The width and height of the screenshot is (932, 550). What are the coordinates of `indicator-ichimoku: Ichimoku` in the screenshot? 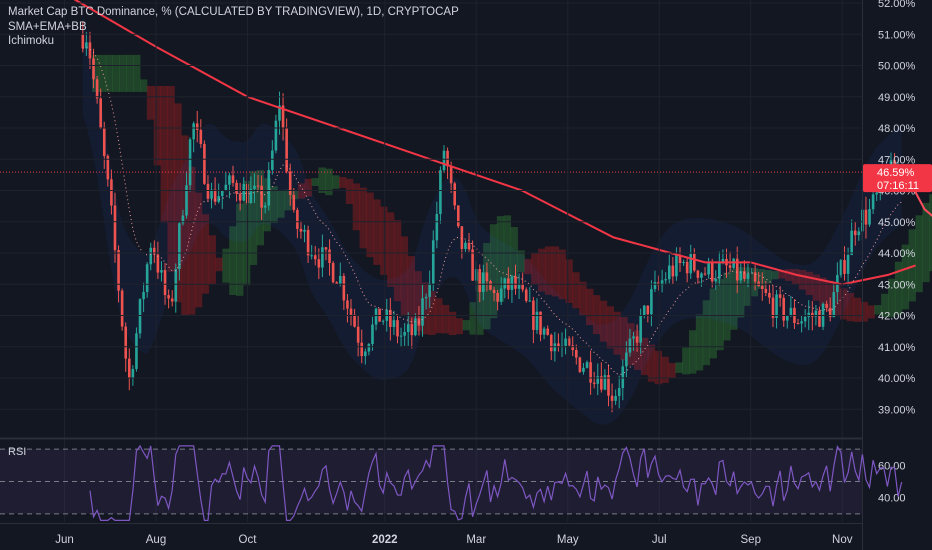 It's located at (31, 41).